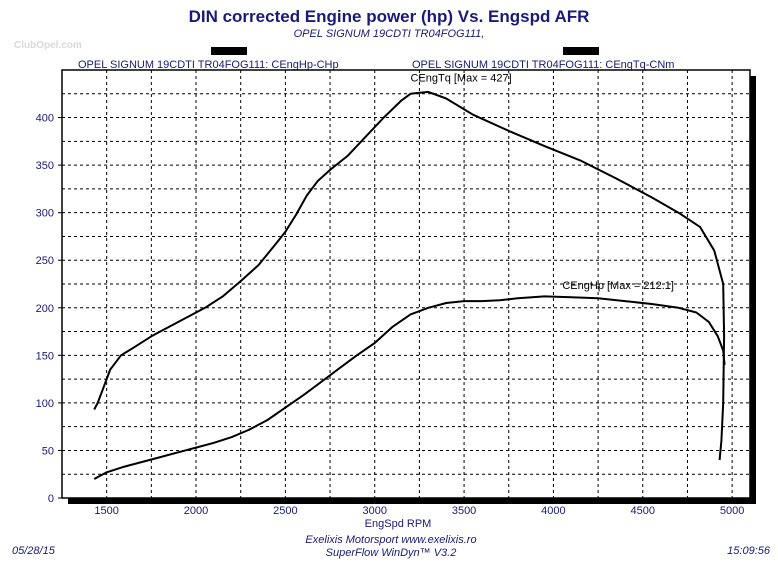 Image resolution: width=778 pixels, height=563 pixels. Describe the element at coordinates (45, 356) in the screenshot. I see `y-tick-label: 150` at that location.